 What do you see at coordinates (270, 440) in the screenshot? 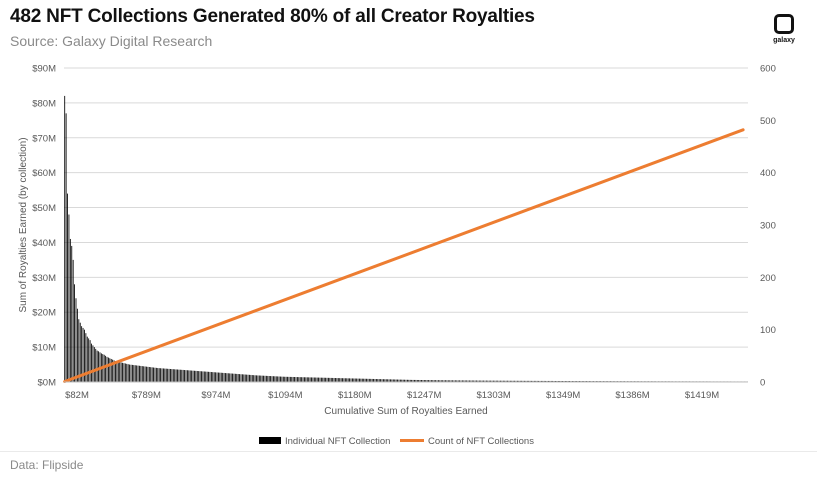
I see `legend-swatch-bars` at bounding box center [270, 440].